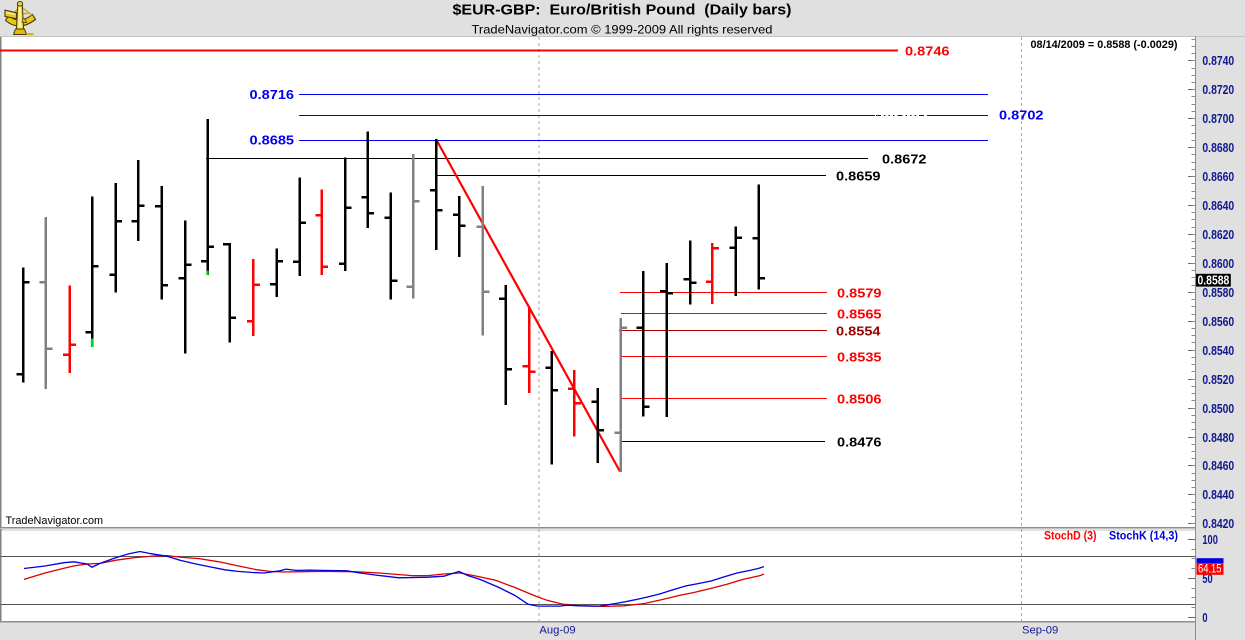 This screenshot has height=640, width=1245. I want to click on svg-text: 0.8672, so click(904, 159).